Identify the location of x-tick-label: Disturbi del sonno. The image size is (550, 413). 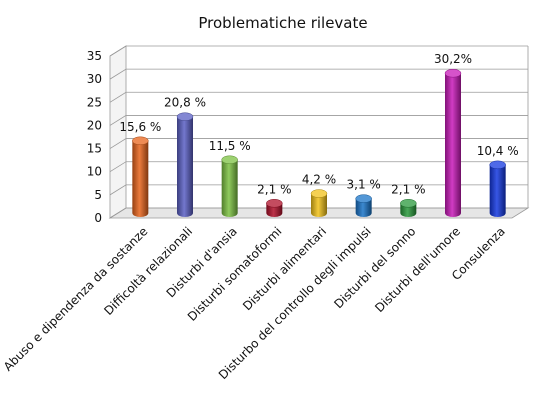
(374, 267).